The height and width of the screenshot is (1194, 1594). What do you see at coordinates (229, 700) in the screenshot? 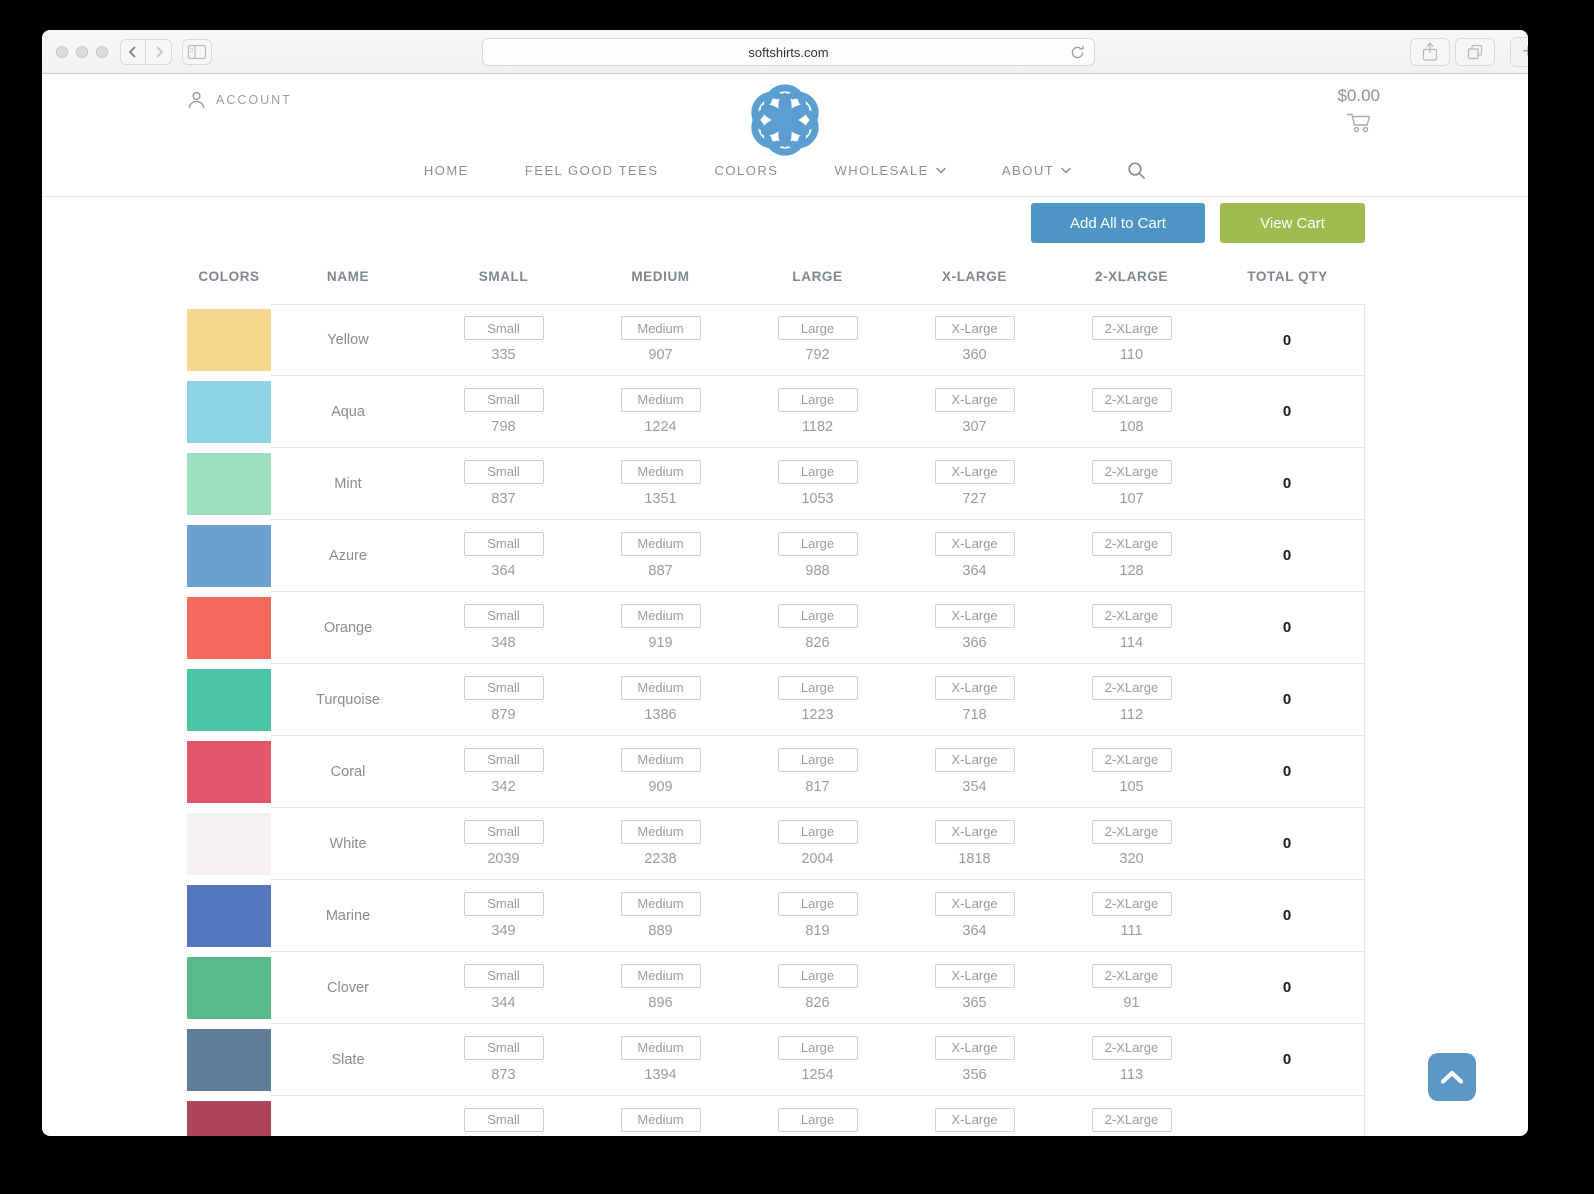
I see `color-swatch` at bounding box center [229, 700].